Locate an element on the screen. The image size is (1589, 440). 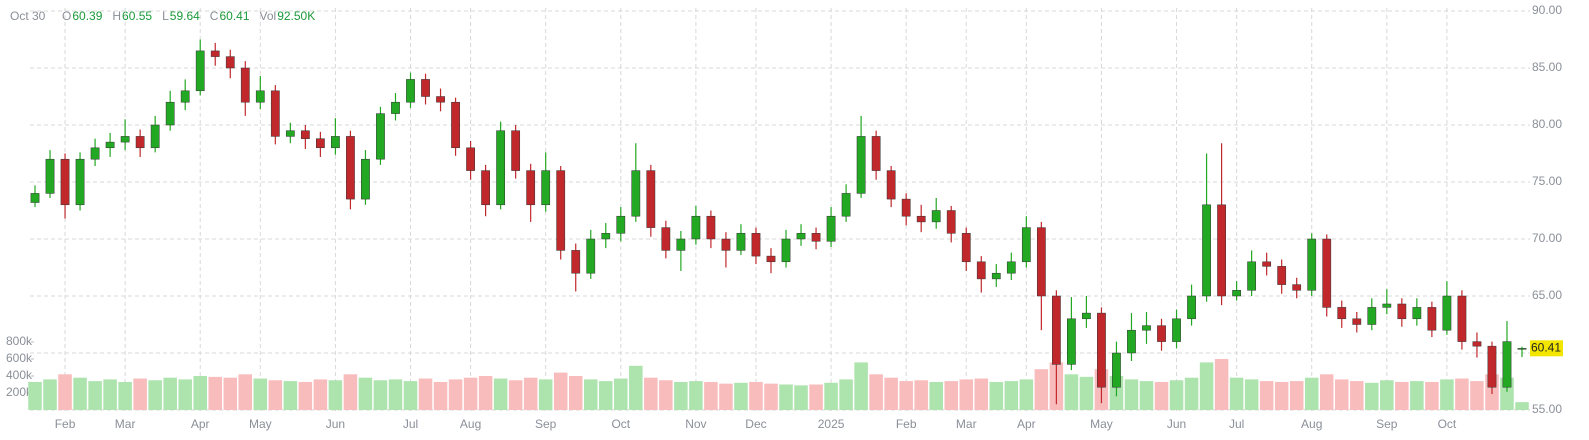
x-tick-label: Aug is located at coordinates (1311, 424).